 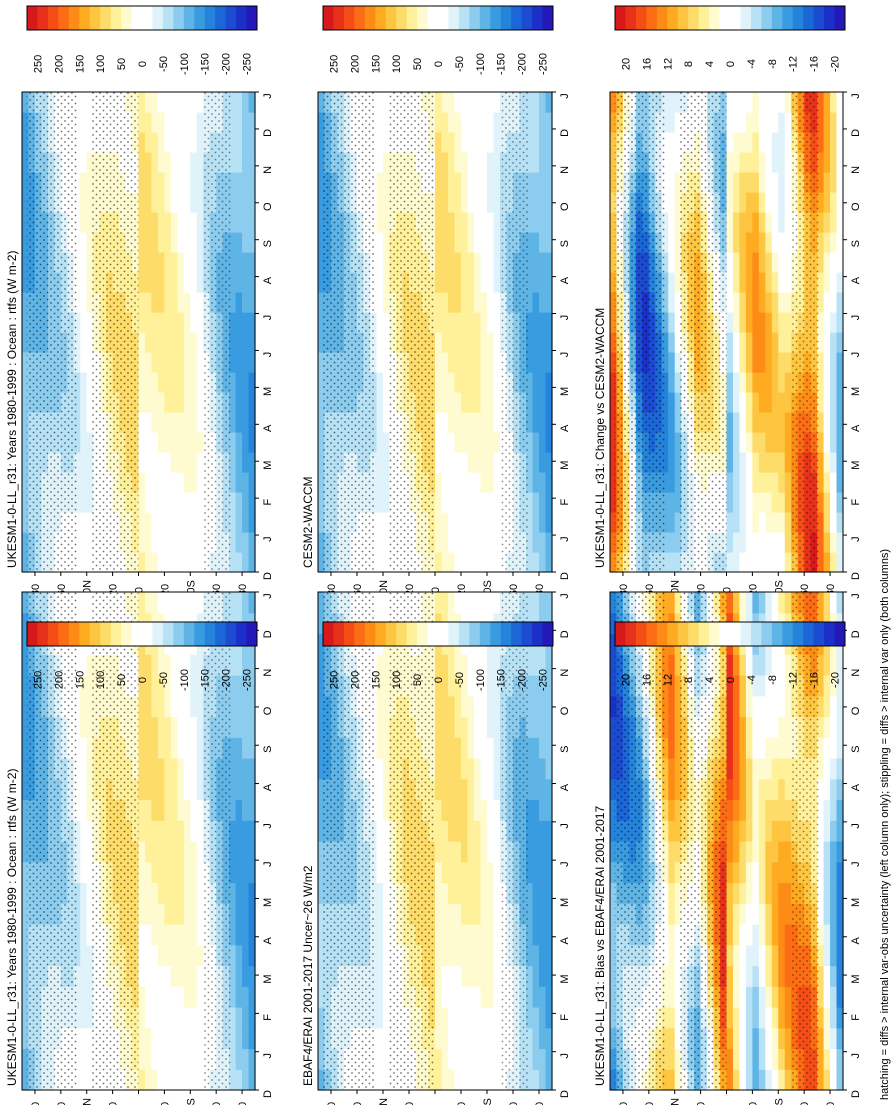 I want to click on month-tick-label: M, so click(x=268, y=978).